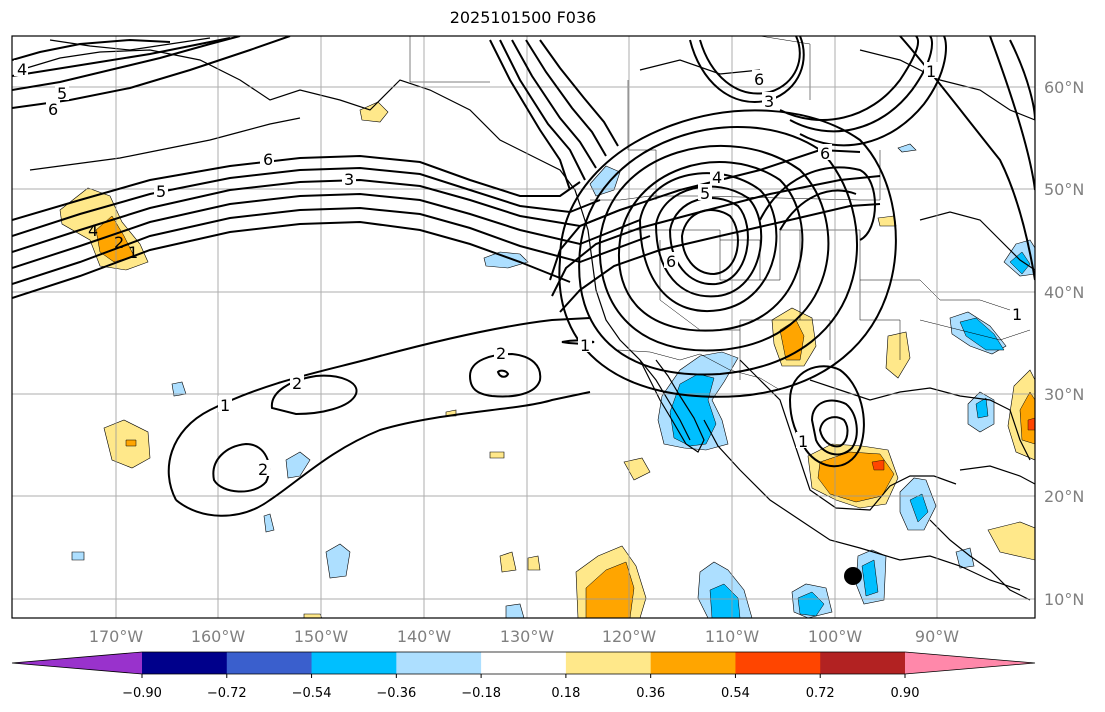 The width and height of the screenshot is (1105, 712). I want to click on storm-center-dot, so click(853, 576).